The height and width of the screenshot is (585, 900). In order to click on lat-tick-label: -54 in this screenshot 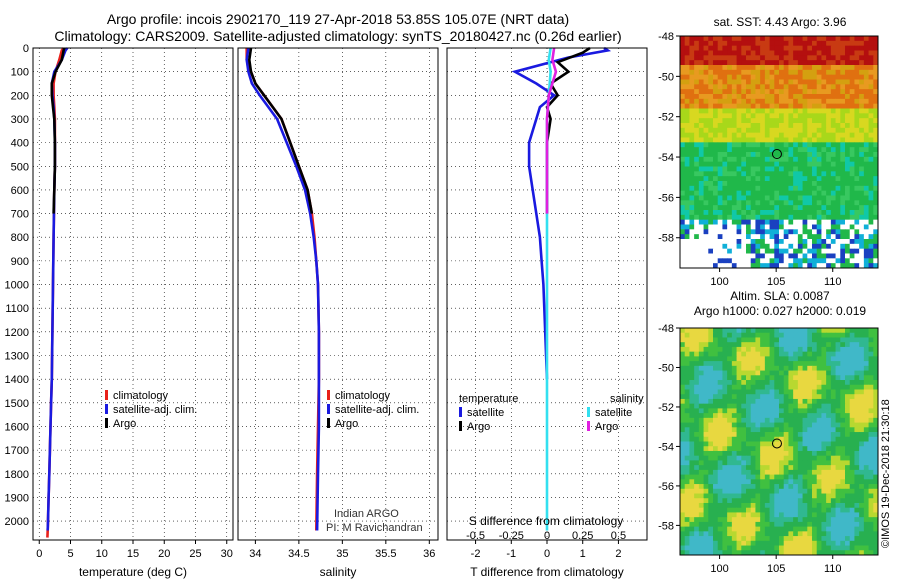, I will do `click(666, 447)`.